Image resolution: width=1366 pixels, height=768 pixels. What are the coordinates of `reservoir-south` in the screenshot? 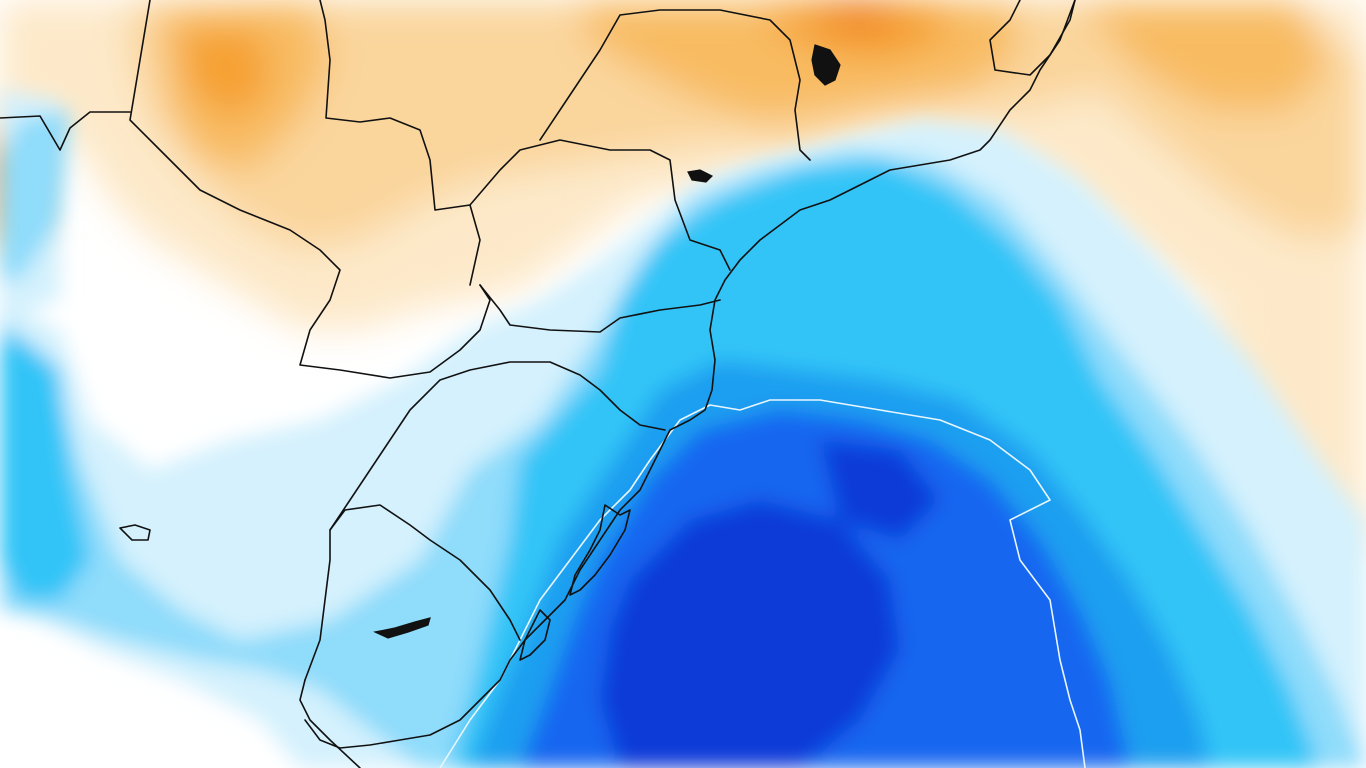 It's located at (402, 628).